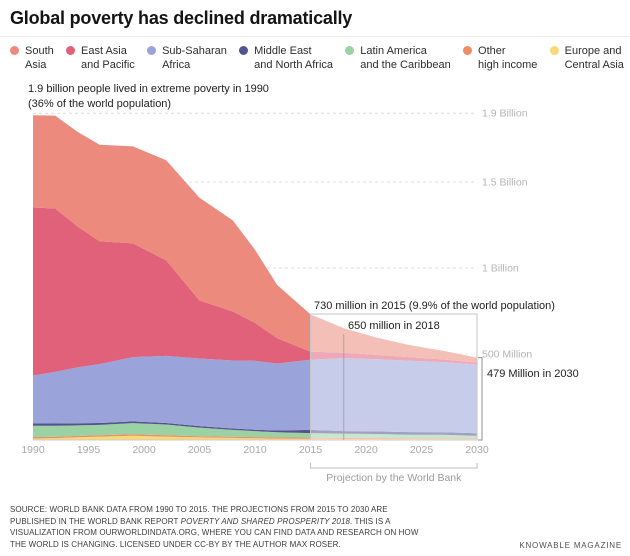  Describe the element at coordinates (311, 450) in the screenshot. I see `x-axis-label-2015: 2015` at that location.